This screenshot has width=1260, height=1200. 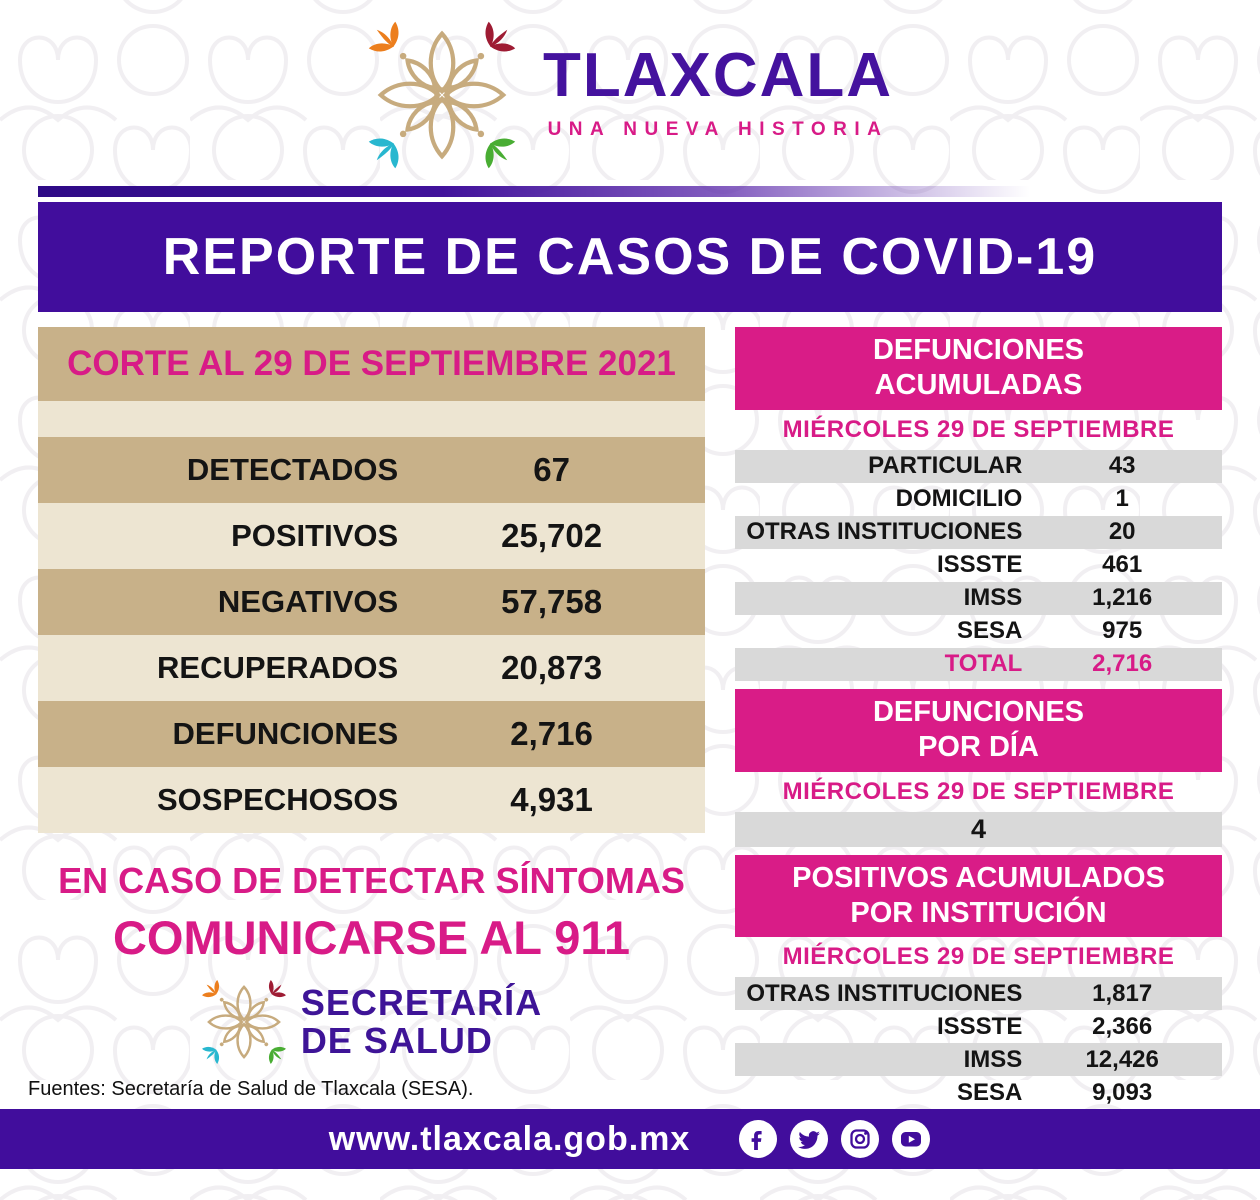 I want to click on row-value: 461, so click(x=1122, y=565).